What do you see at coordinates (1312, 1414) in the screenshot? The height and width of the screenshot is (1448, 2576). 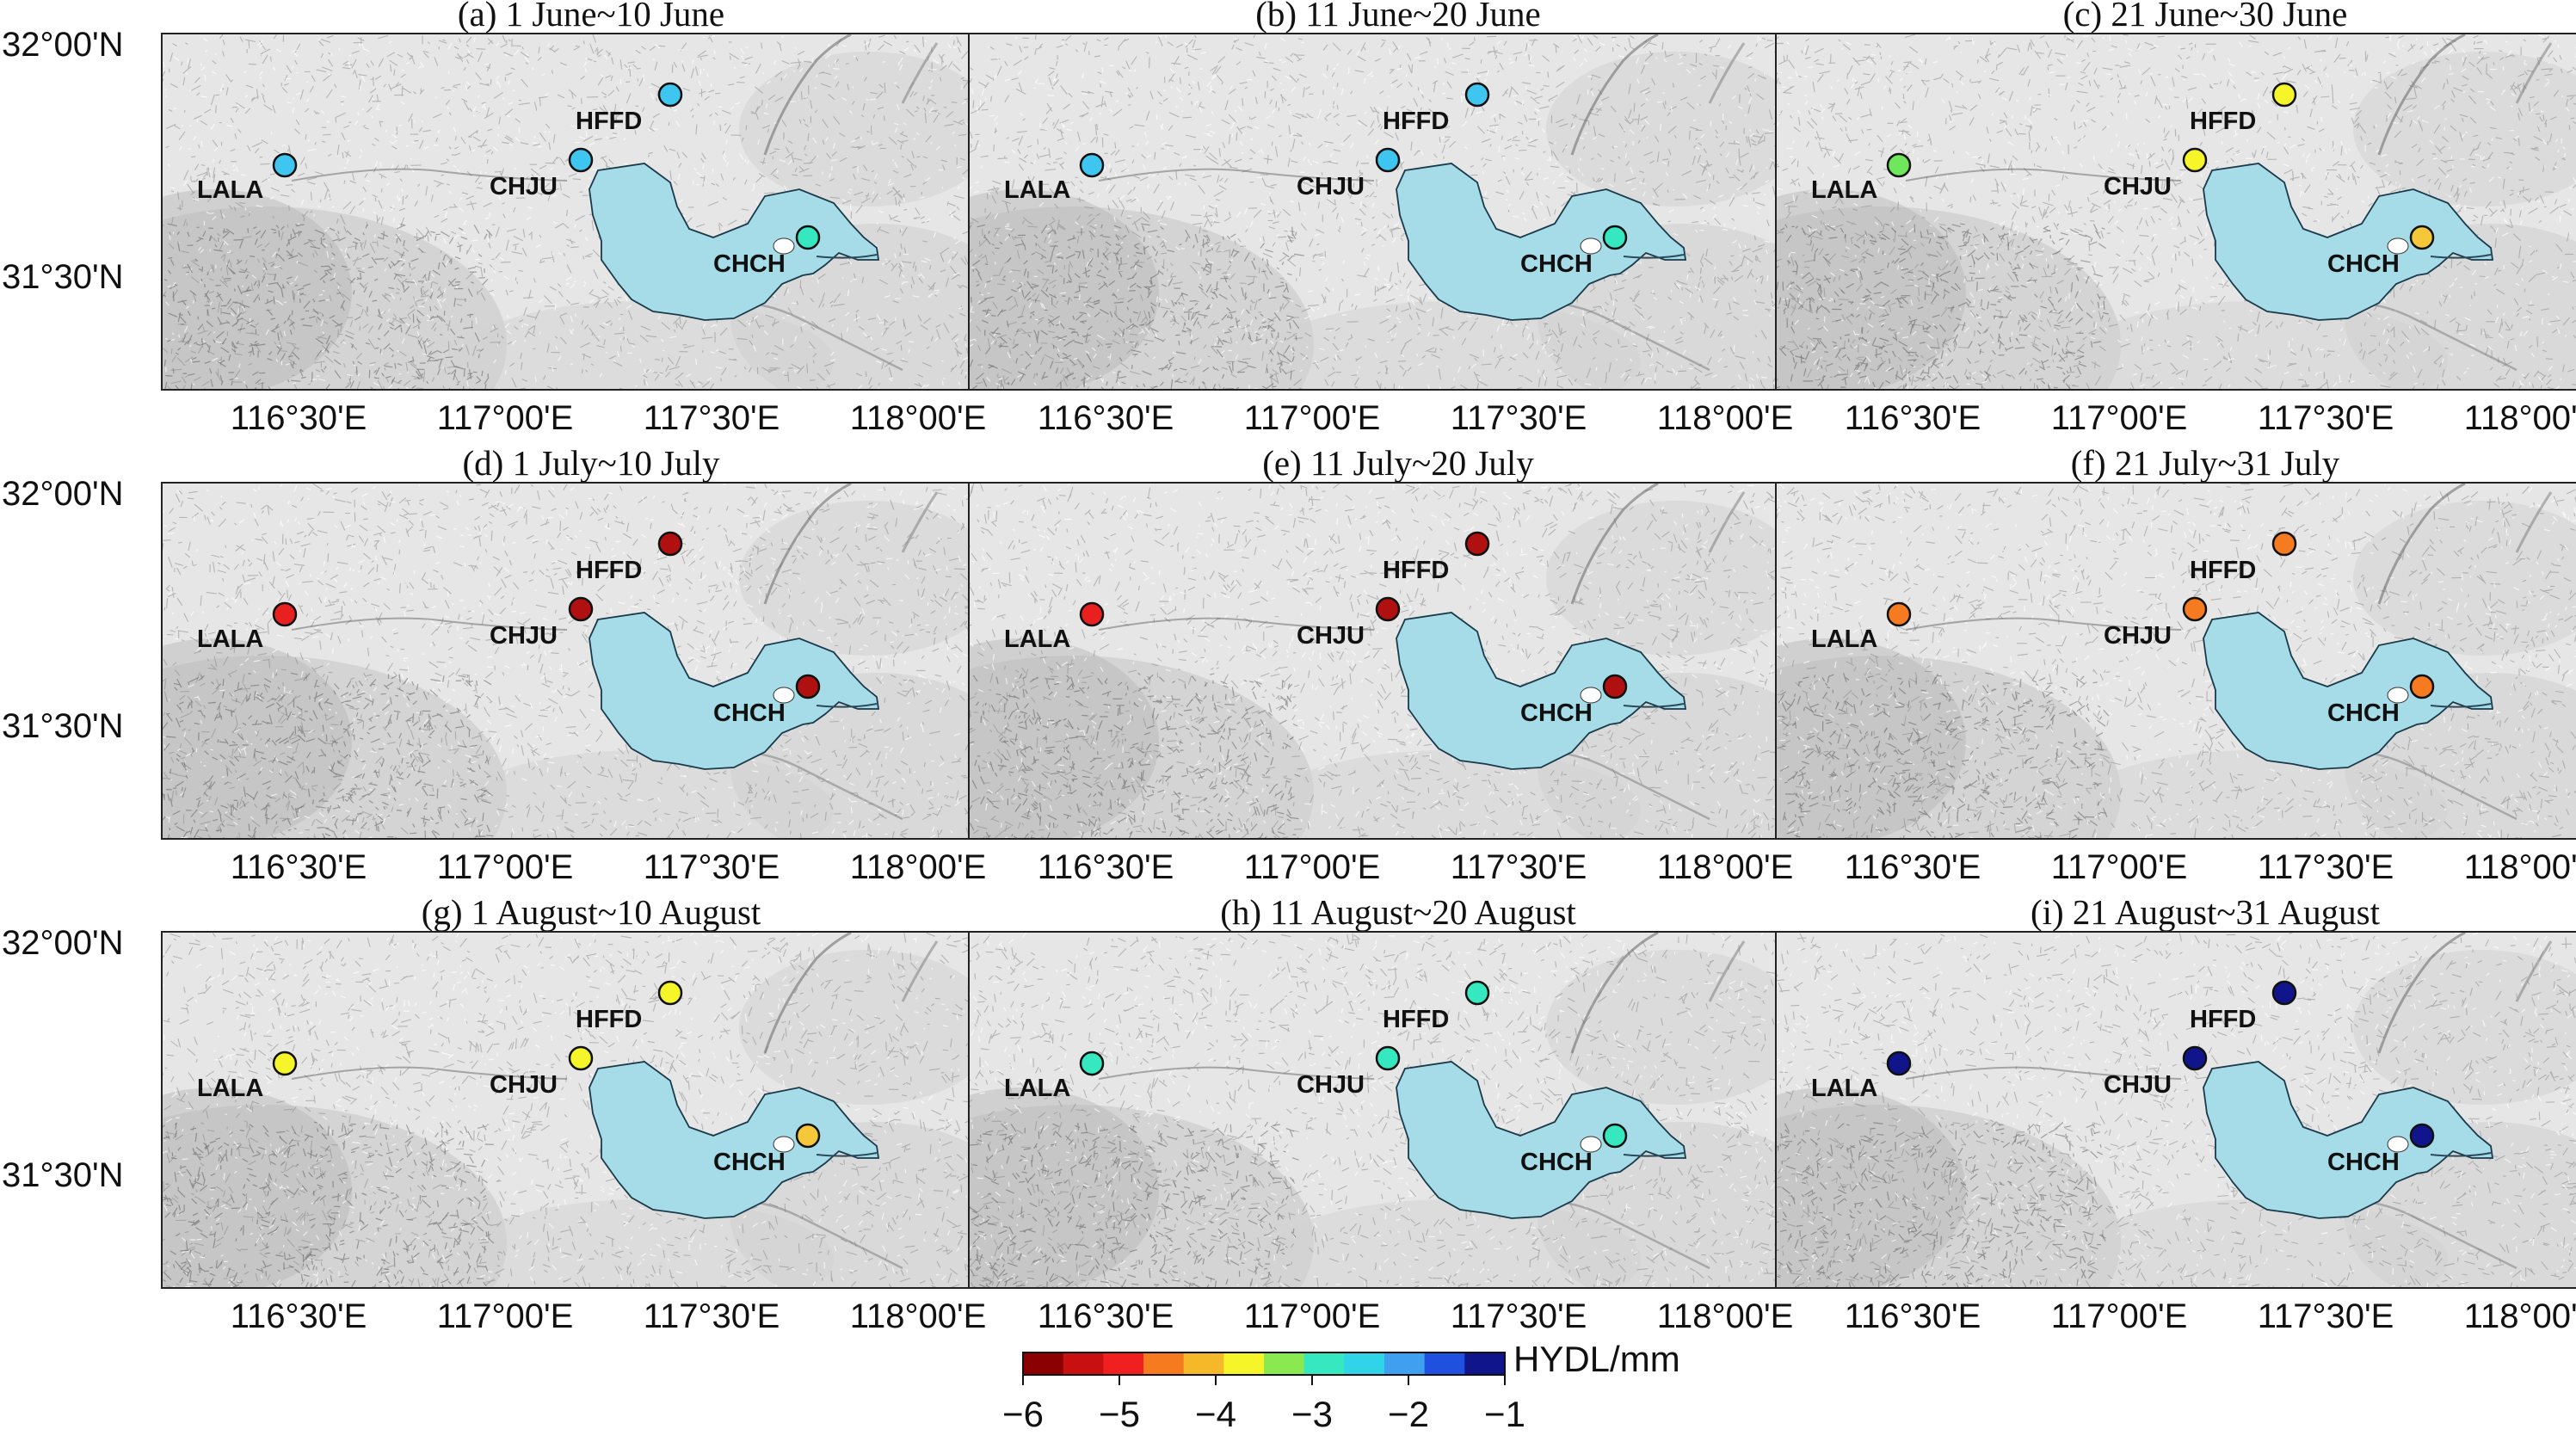 I see `colorbar-tick-label: −3` at bounding box center [1312, 1414].